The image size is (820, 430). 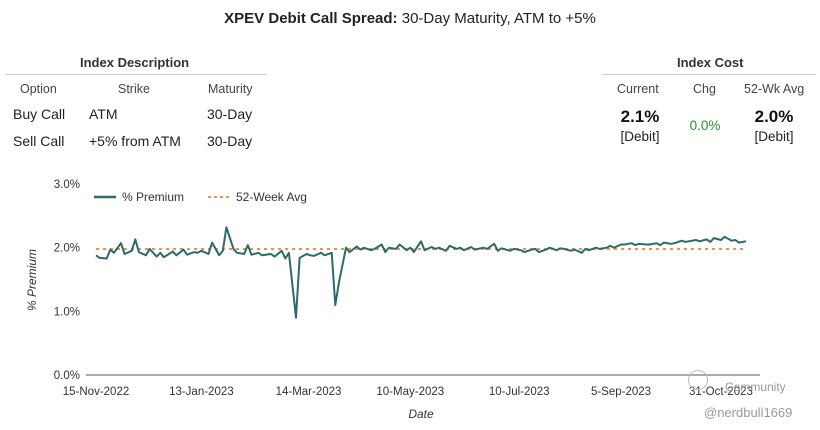 I want to click on col-chg: Chg, so click(x=704, y=89).